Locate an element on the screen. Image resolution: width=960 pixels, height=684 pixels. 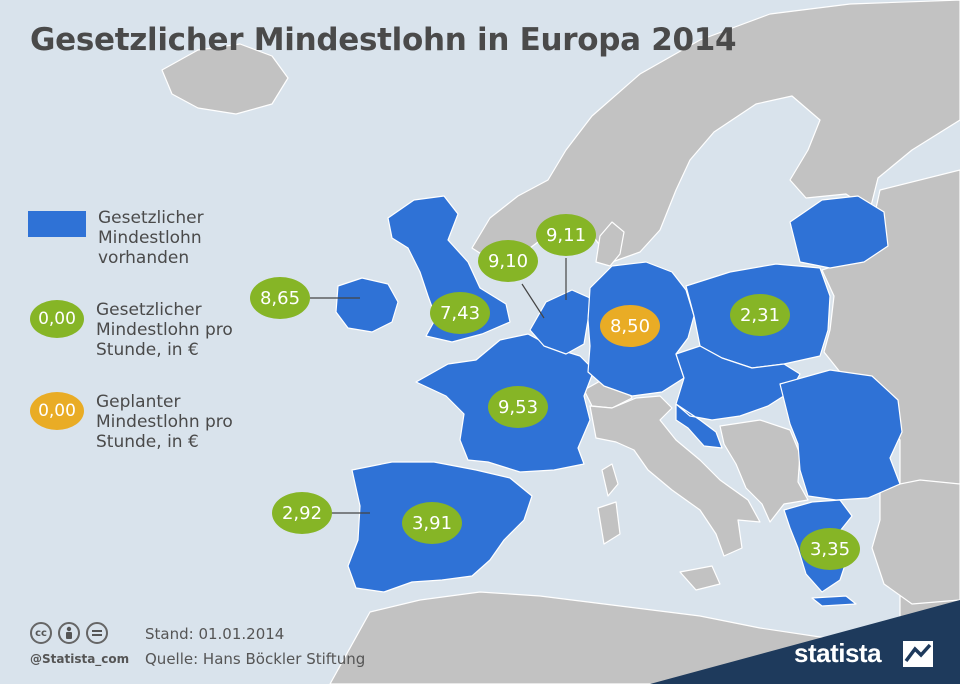
italy is located at coordinates (675, 476).